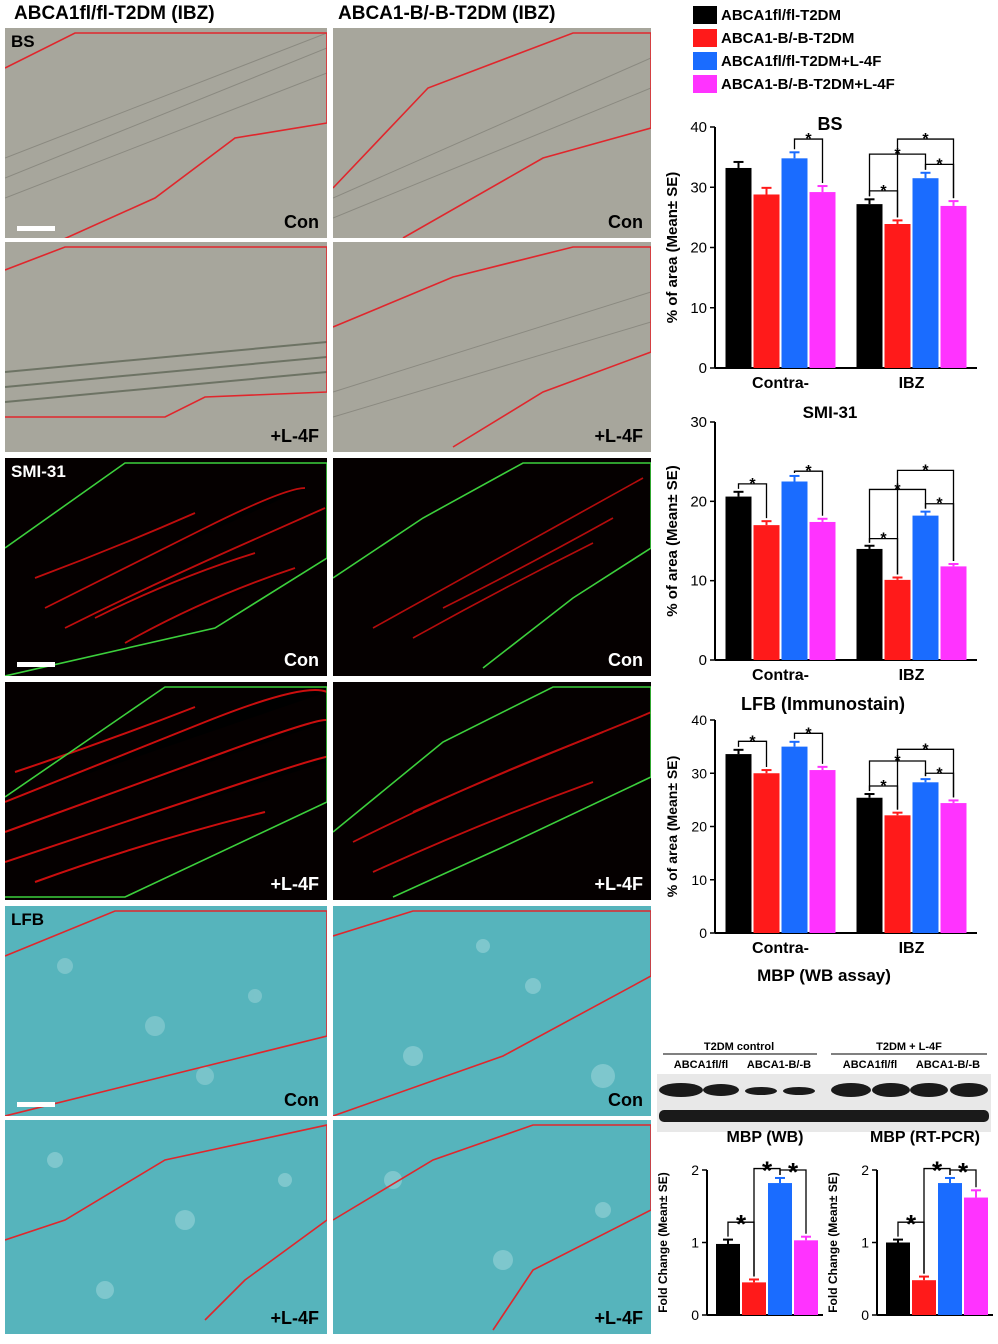 The width and height of the screenshot is (998, 1344). I want to click on bs-l4f-b-panel: +L-4F, so click(492, 347).